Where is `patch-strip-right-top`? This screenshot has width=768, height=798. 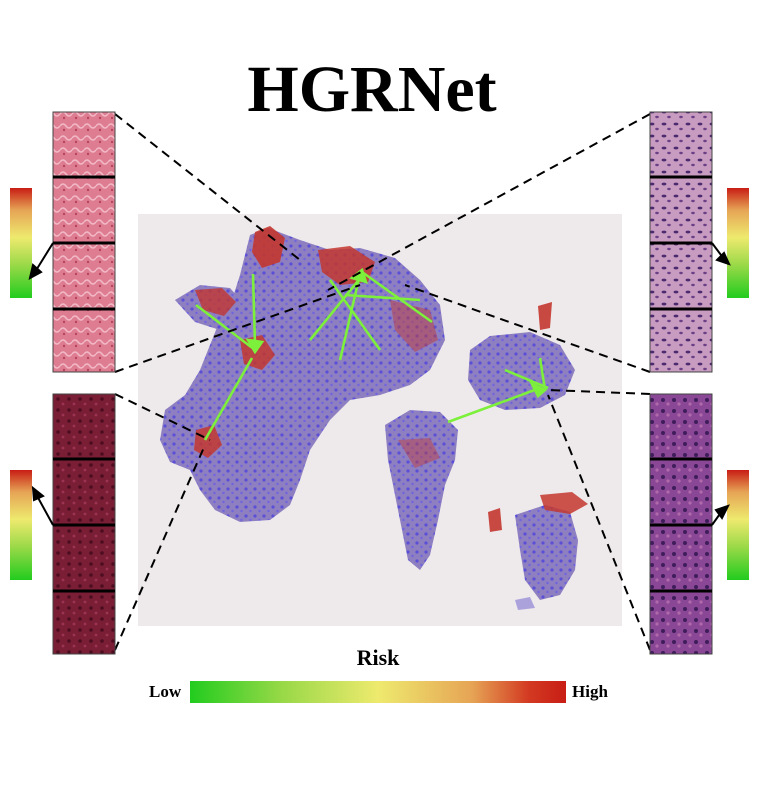
patch-strip-right-top is located at coordinates (681, 242).